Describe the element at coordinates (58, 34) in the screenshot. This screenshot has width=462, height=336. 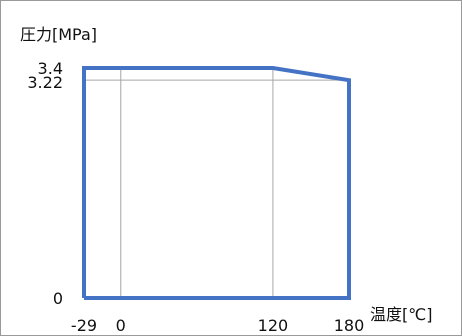
I see `y-axis-label: 圧力[MPa]` at that location.